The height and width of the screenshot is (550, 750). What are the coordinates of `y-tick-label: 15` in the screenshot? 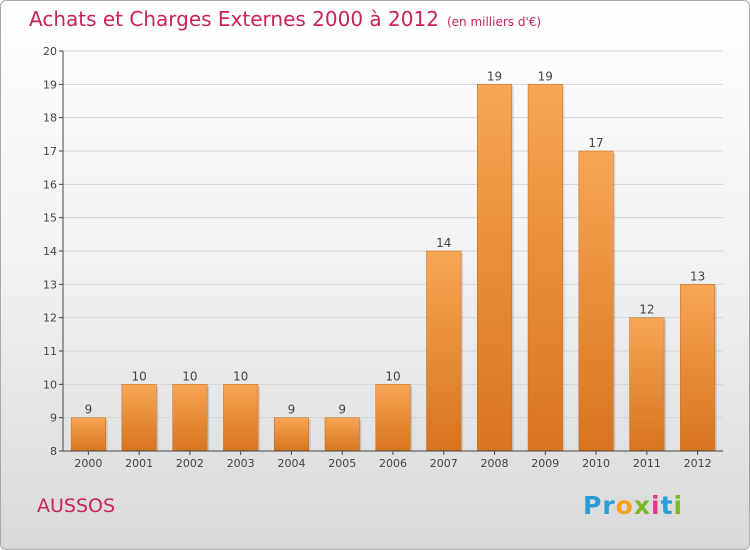 It's located at (50, 218).